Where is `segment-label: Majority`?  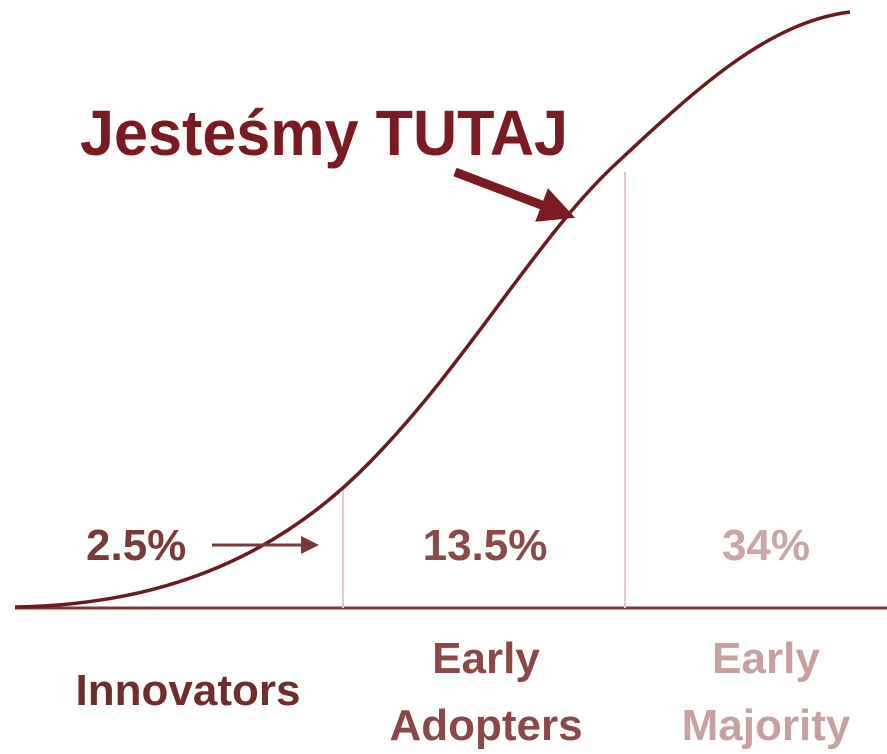
segment-label: Majority is located at coordinates (766, 725).